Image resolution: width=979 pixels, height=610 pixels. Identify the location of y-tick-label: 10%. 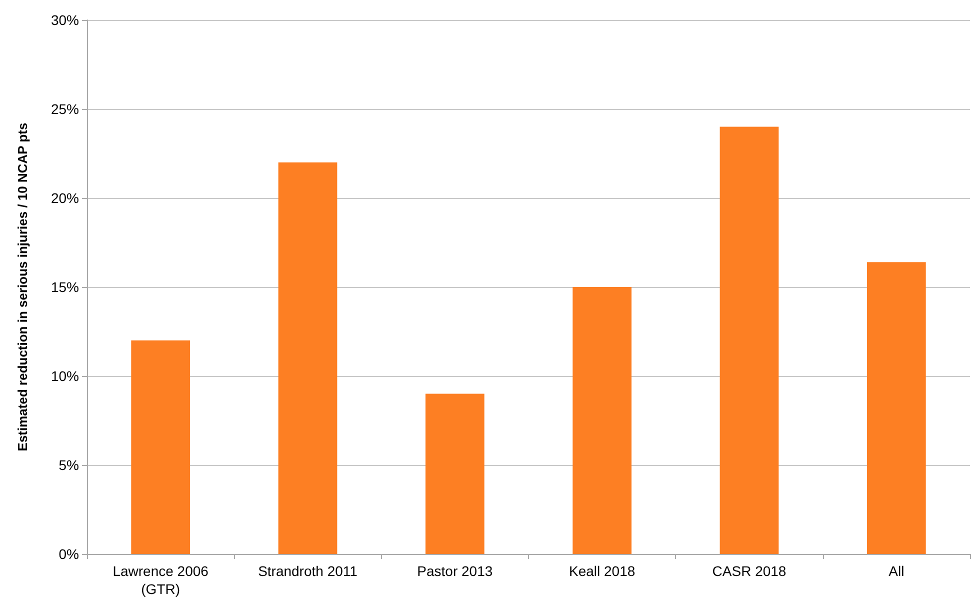
(64, 376).